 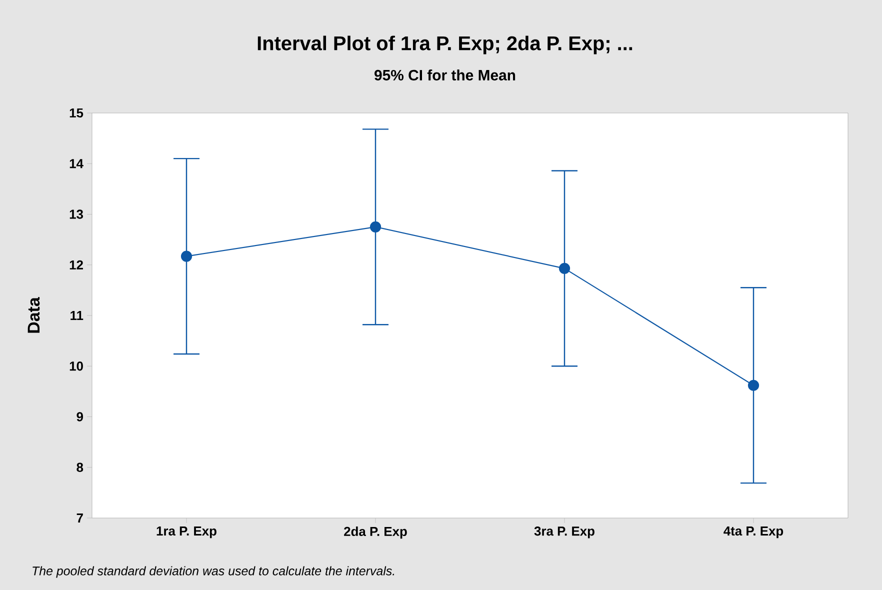 What do you see at coordinates (34, 315) in the screenshot?
I see `y-axis-title: Data` at bounding box center [34, 315].